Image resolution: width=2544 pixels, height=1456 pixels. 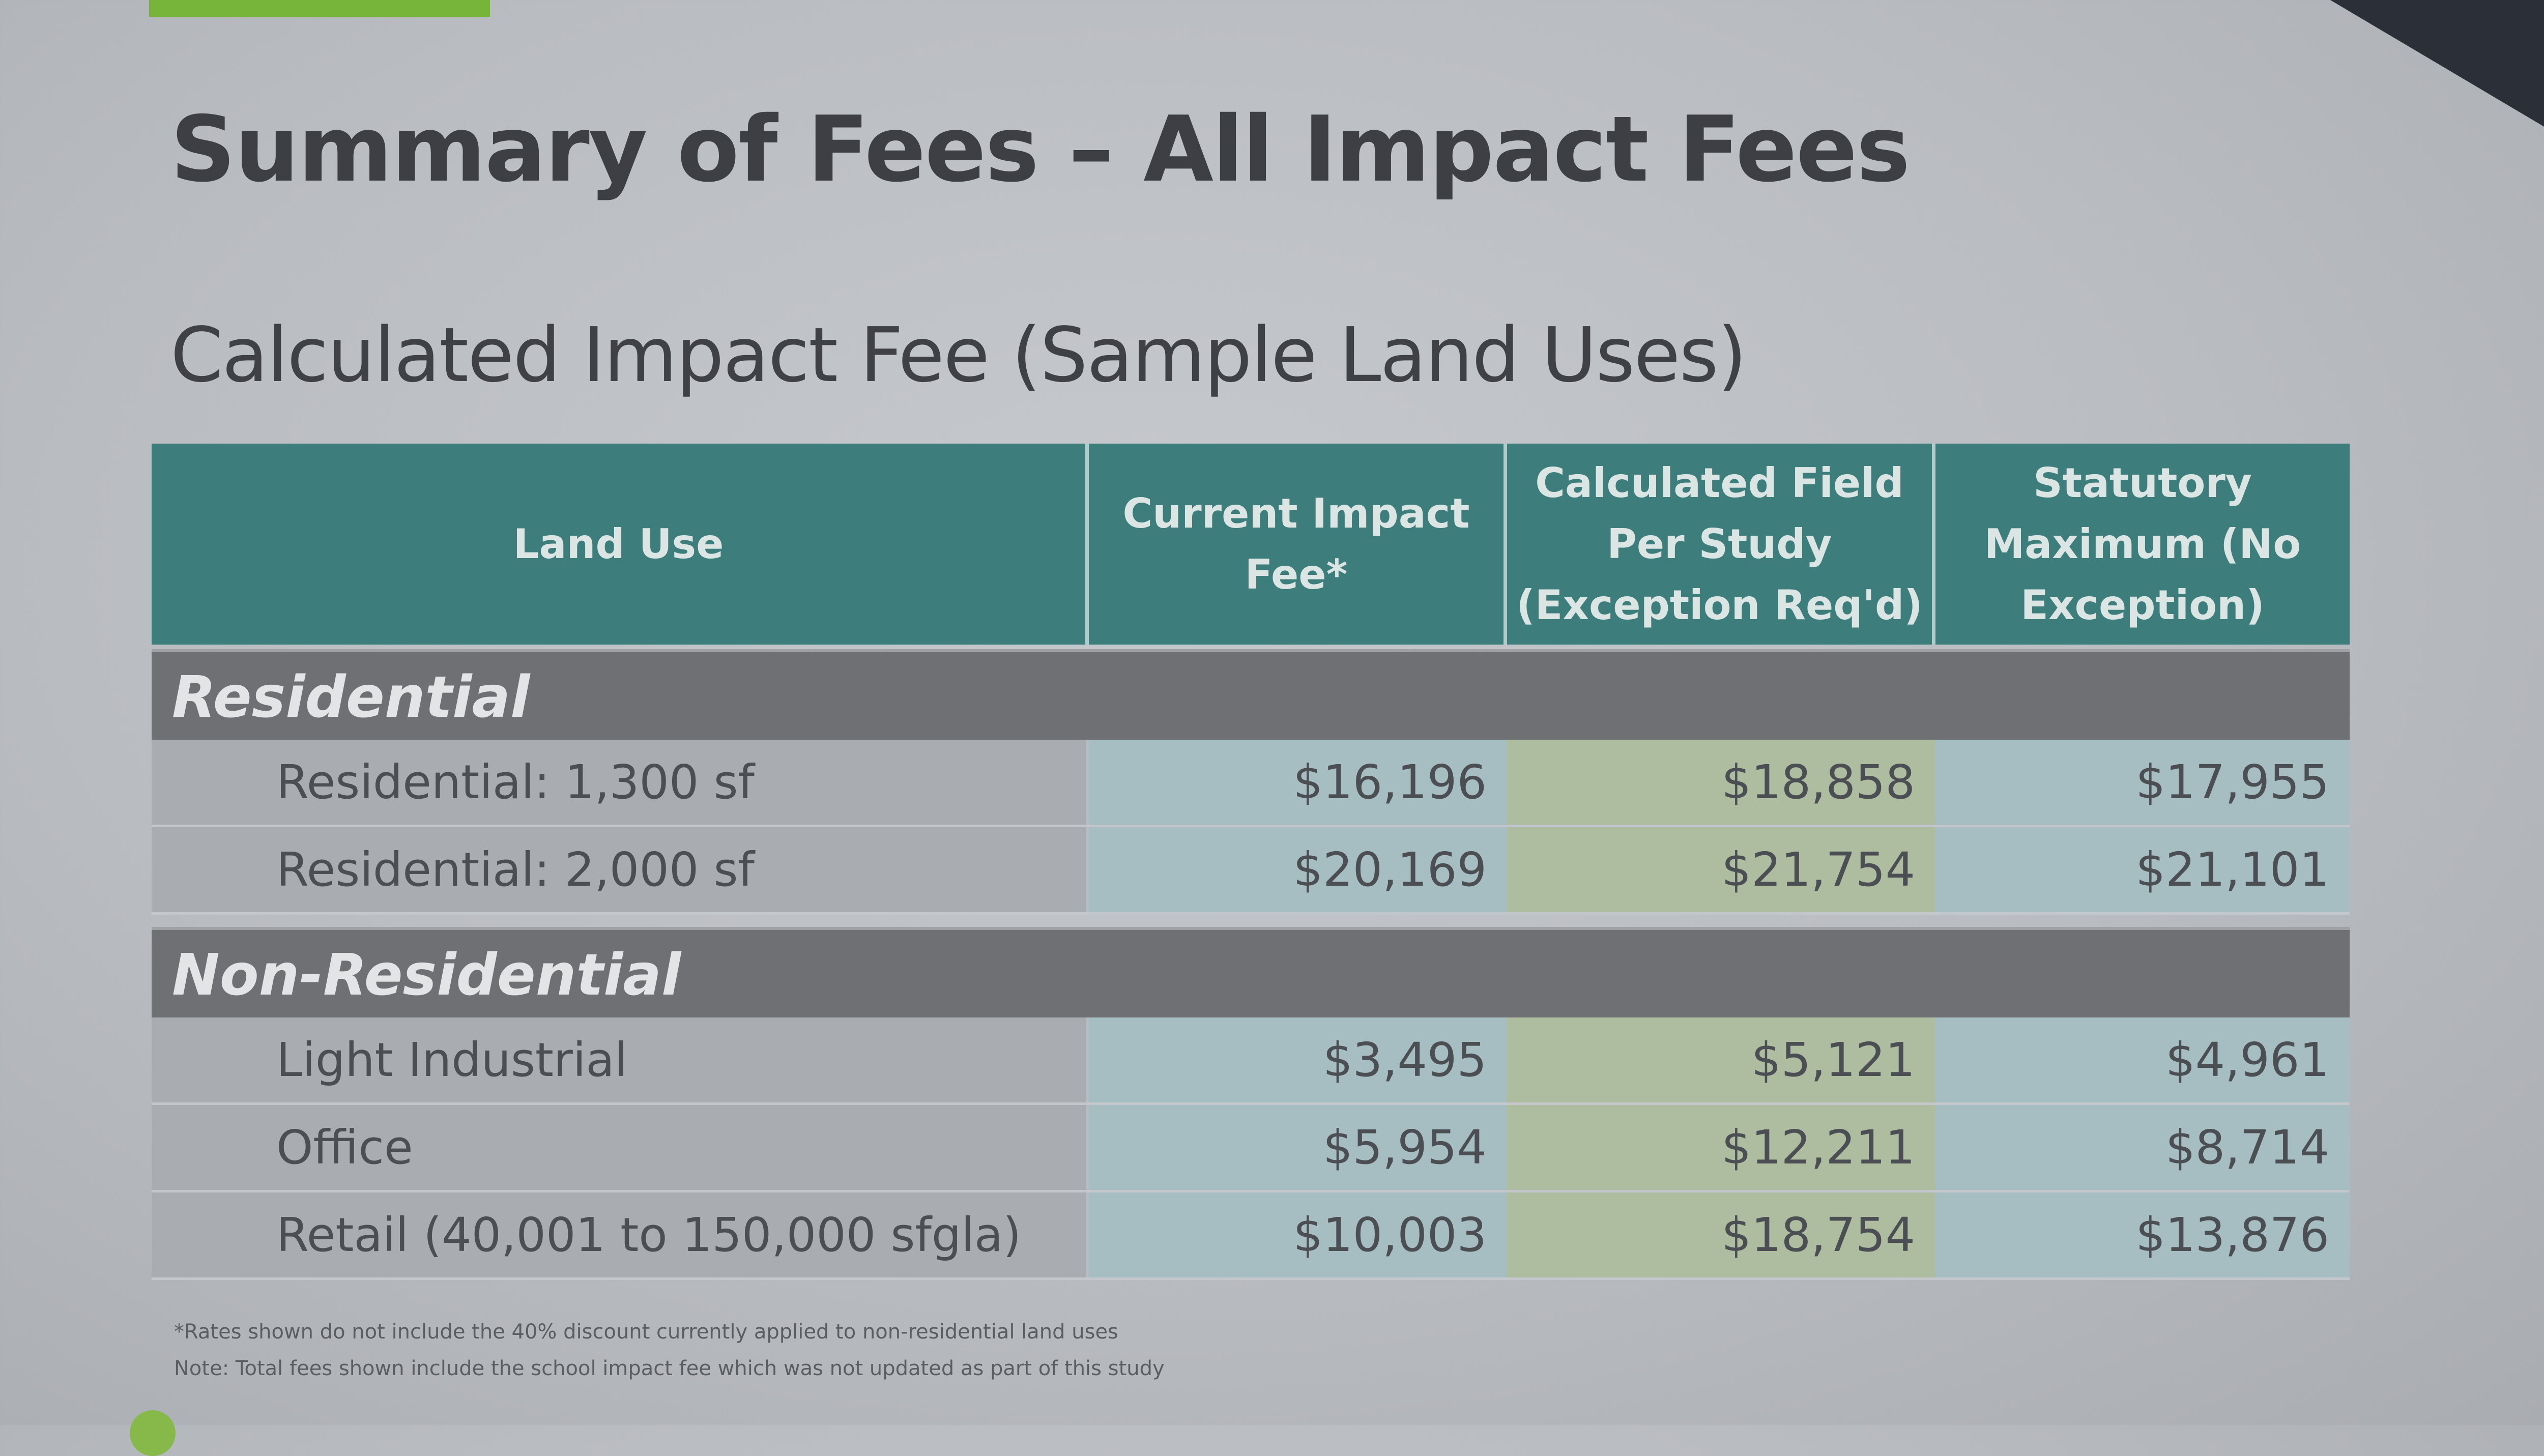 What do you see at coordinates (1298, 782) in the screenshot?
I see `current-fee-cell: $16,196` at bounding box center [1298, 782].